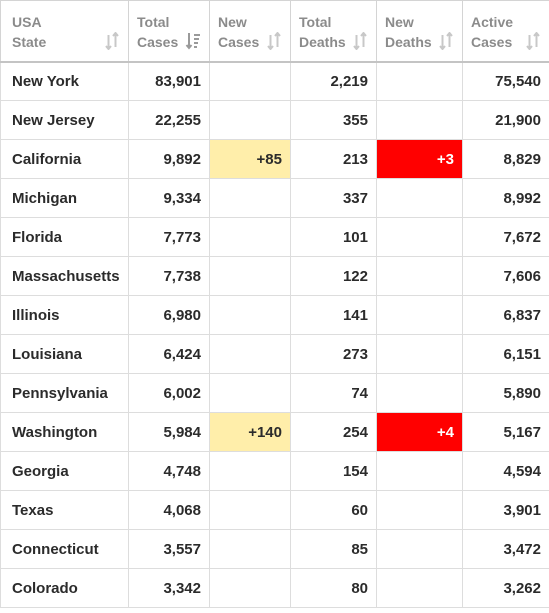 This screenshot has height=613, width=549. Describe the element at coordinates (64, 432) in the screenshot. I see `state-cell: Washington` at that location.